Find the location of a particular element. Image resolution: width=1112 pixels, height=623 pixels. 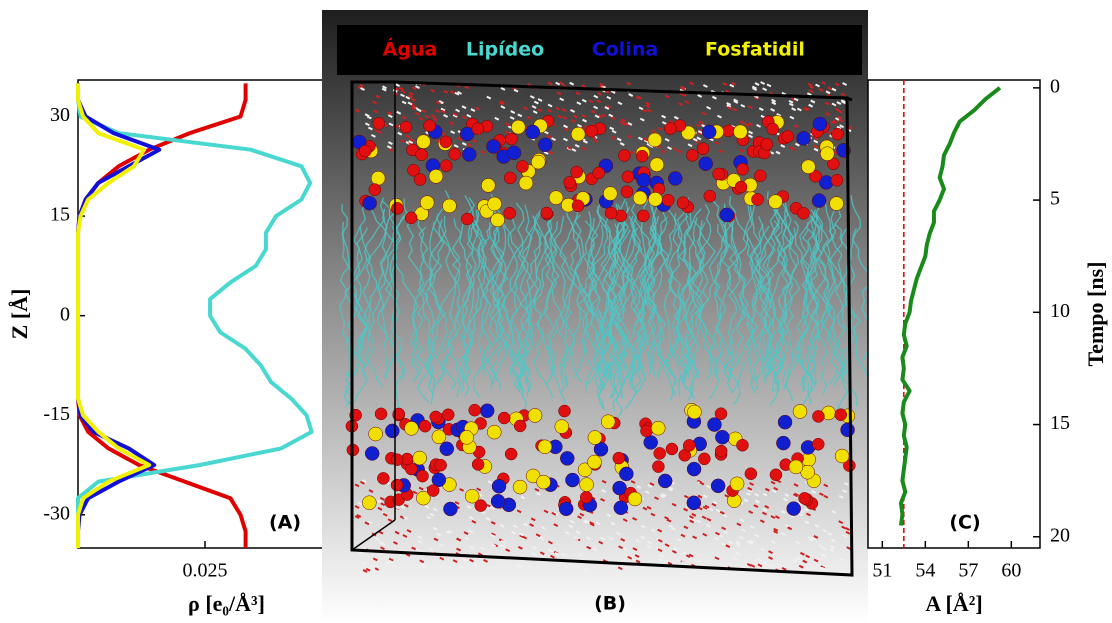

x-tick-label: 0.025 is located at coordinates (204, 571).